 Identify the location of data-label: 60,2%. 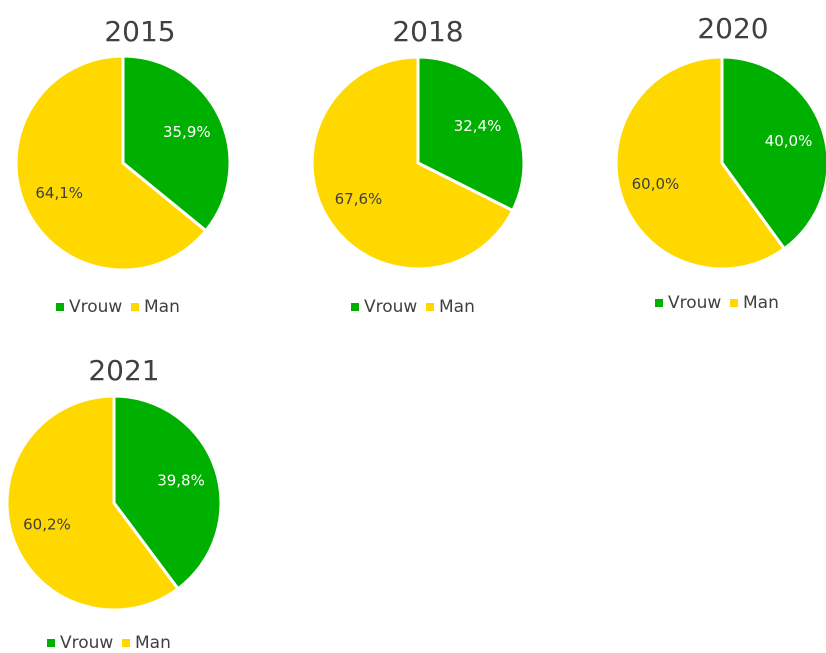
(47, 525).